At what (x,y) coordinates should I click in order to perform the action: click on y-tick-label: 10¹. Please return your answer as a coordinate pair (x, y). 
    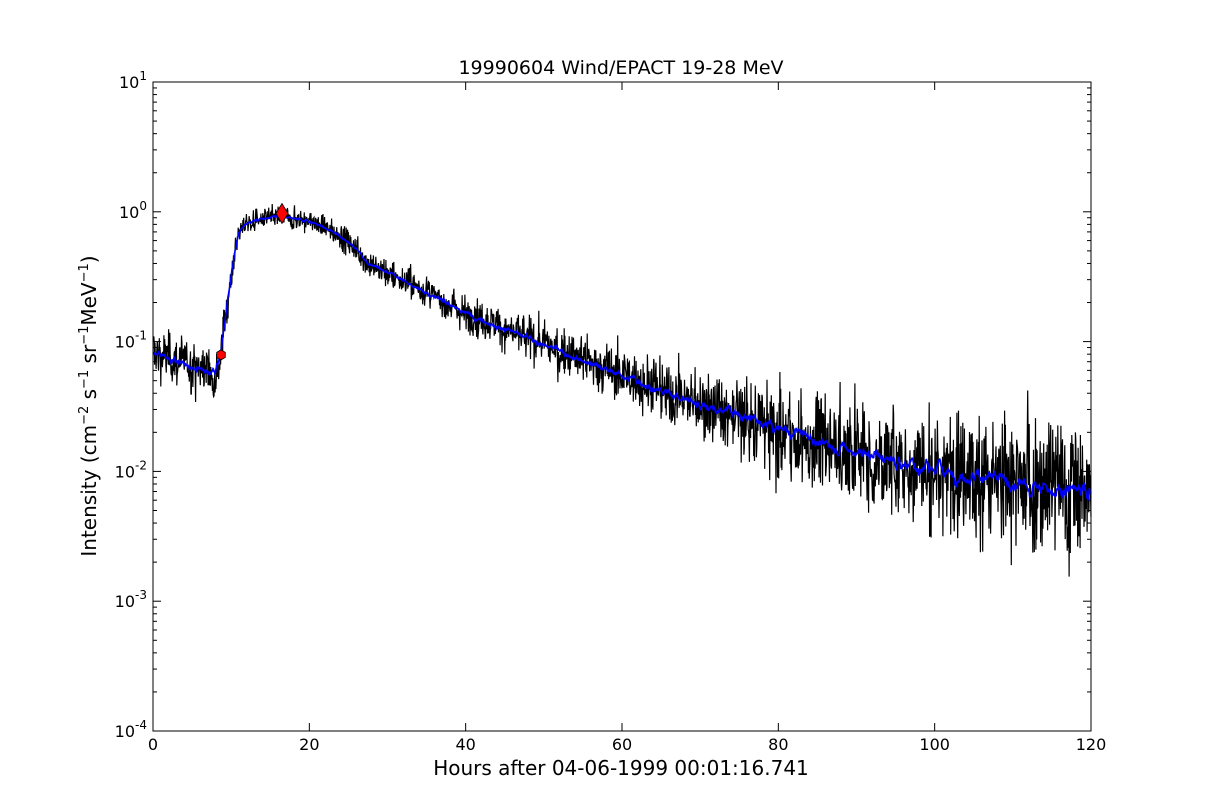
    Looking at the image, I should click on (133, 80).